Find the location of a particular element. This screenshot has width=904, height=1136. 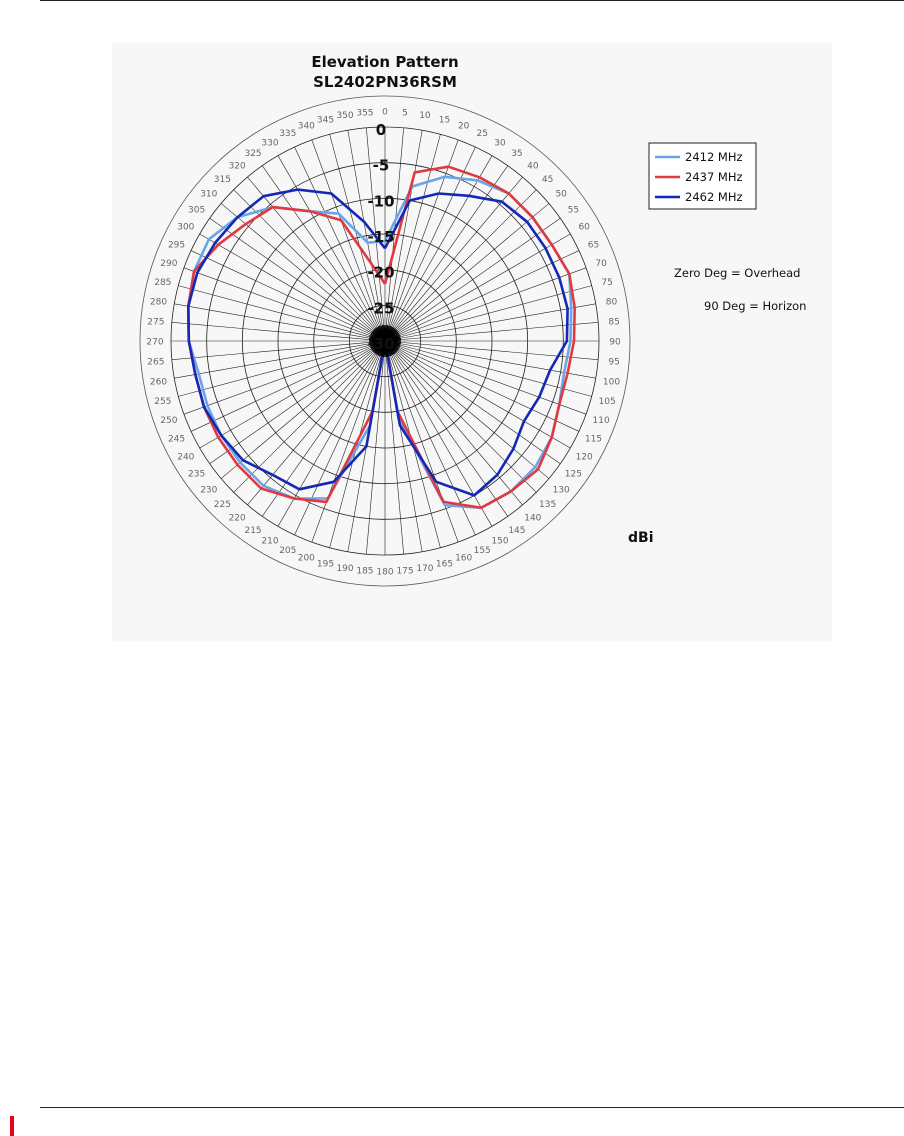

angle-tick-label: 250 is located at coordinates (168, 421).